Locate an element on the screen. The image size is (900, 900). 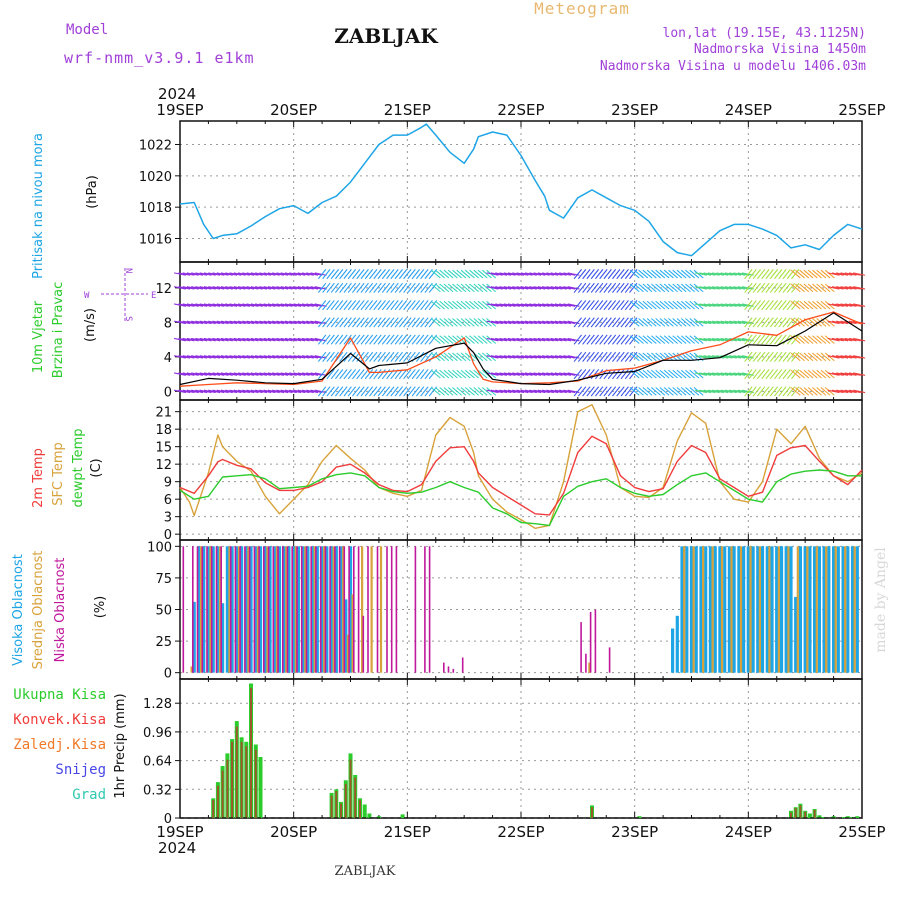
model-altitude-label: Nadmorska Visina u modelu 1406.03m is located at coordinates (733, 66).